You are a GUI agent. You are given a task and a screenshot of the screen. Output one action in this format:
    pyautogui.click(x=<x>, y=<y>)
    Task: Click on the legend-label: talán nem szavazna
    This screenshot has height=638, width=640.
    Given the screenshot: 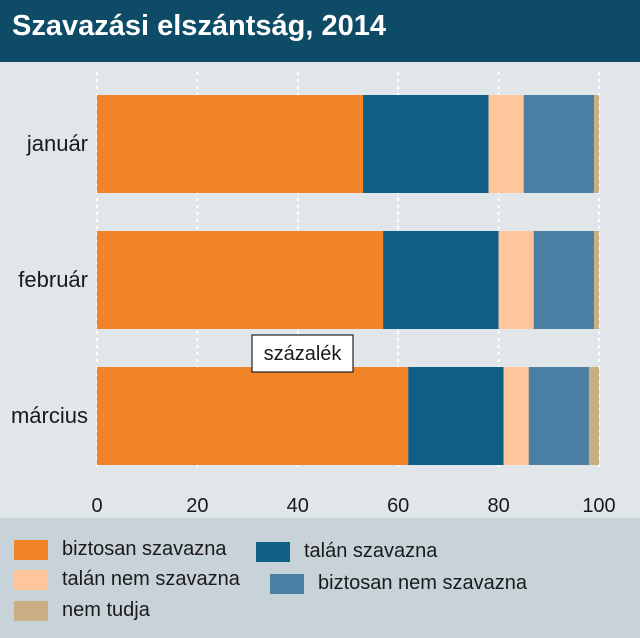 What is the action you would take?
    pyautogui.click(x=151, y=579)
    